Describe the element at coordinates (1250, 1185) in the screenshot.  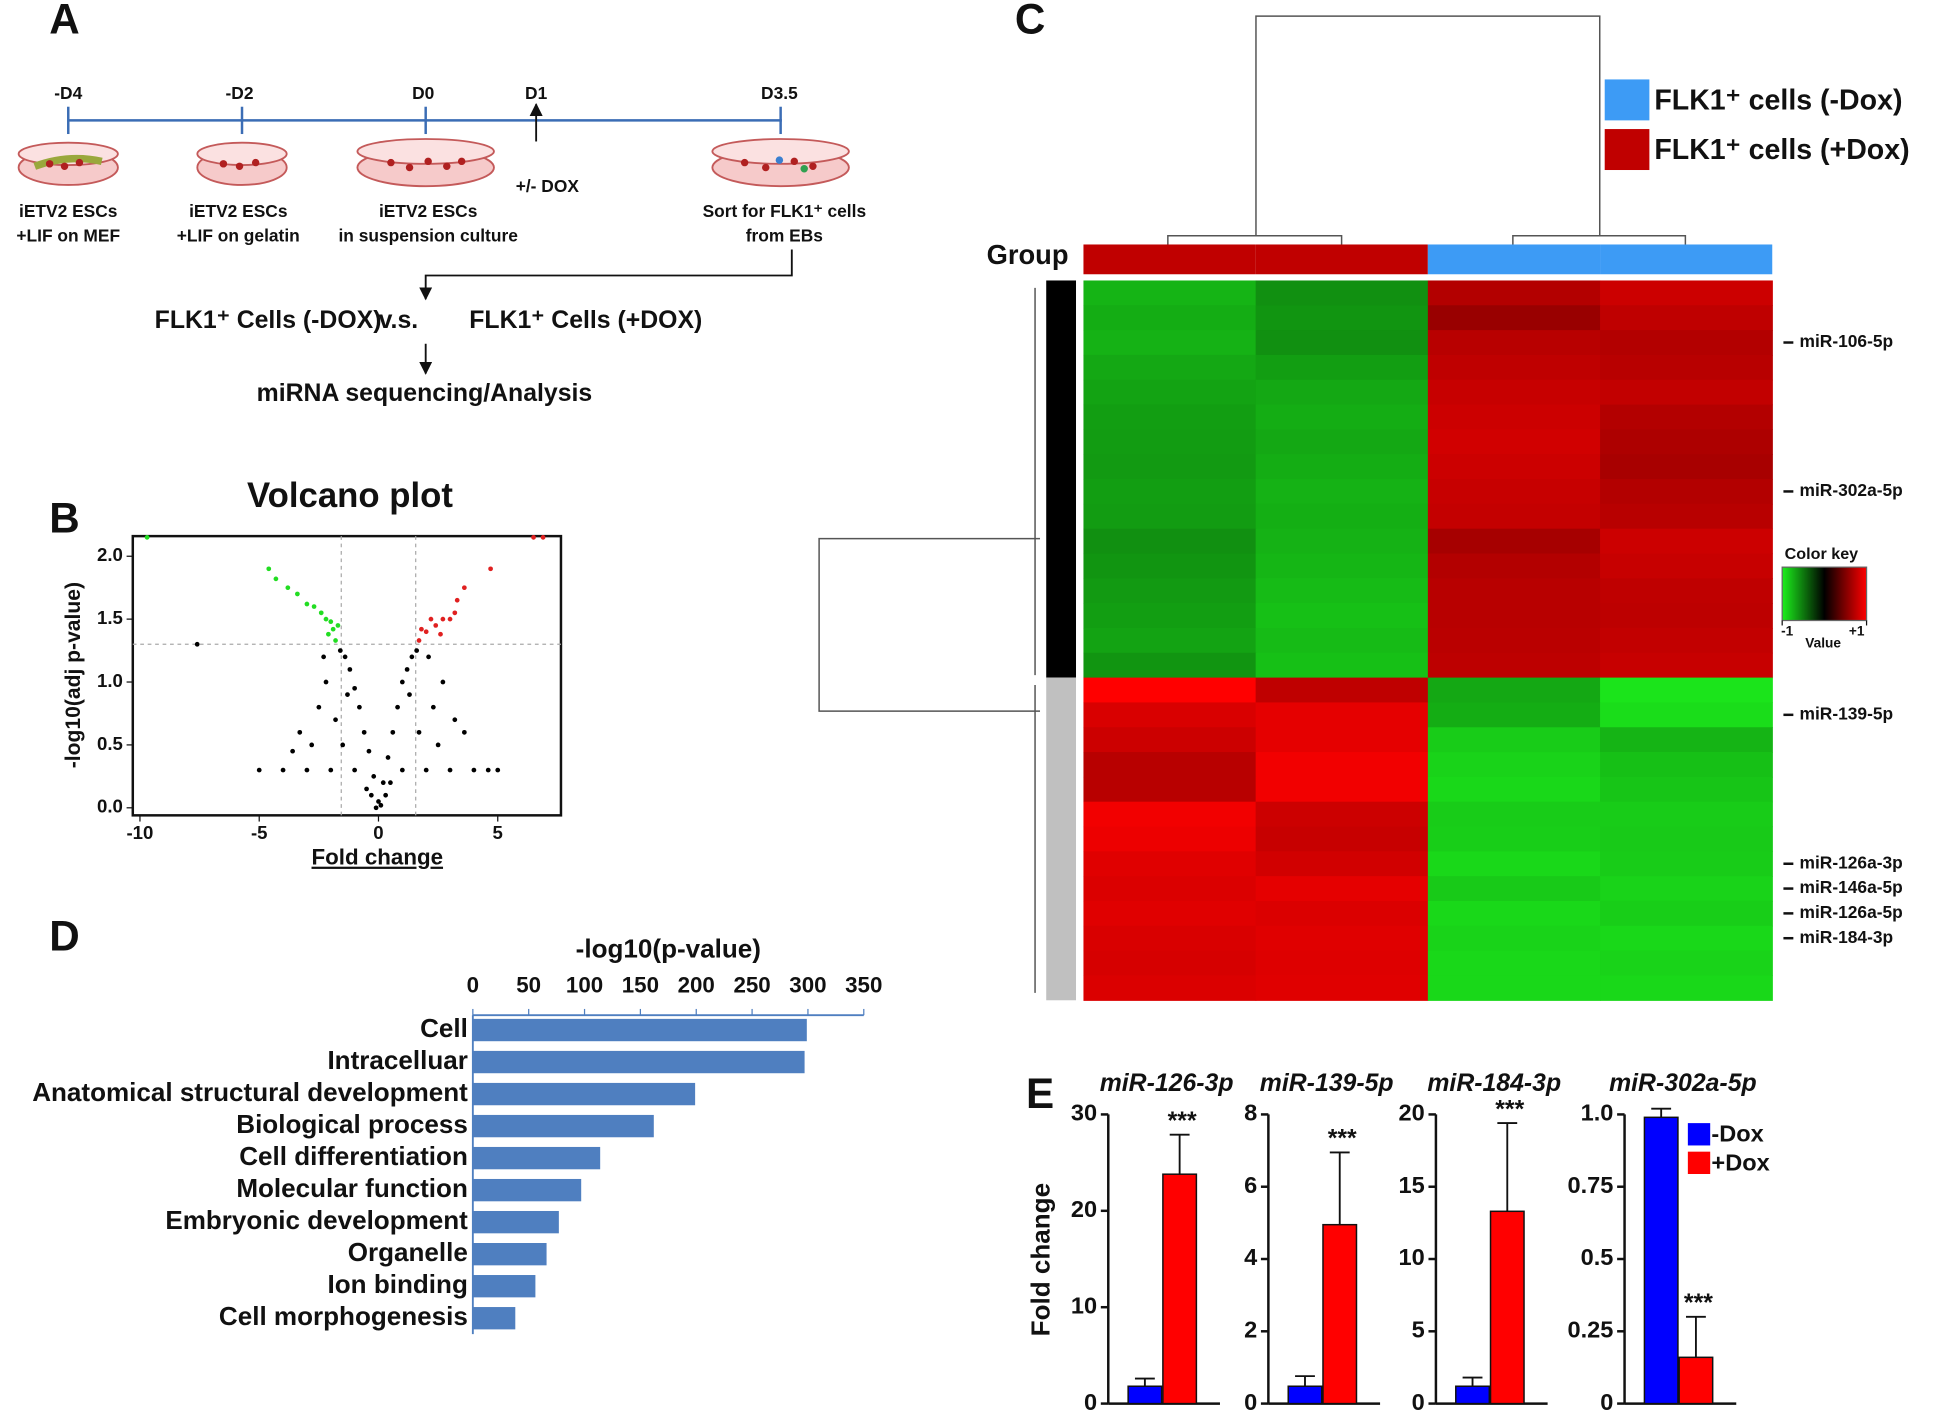
I see `y-tick-label: 6` at that location.